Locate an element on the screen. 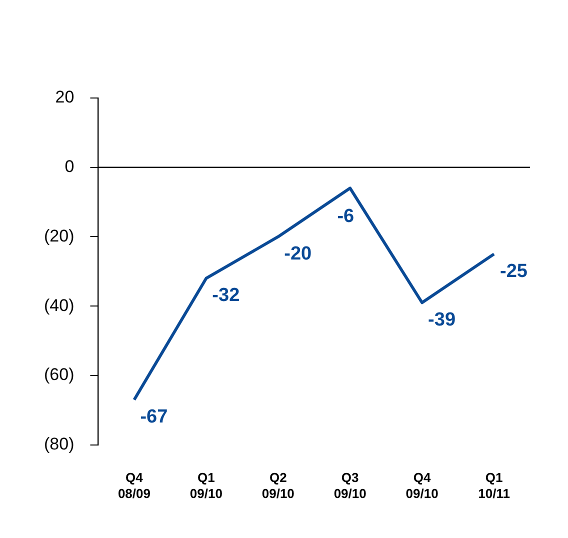  x-tick-label: Q1 09/10 is located at coordinates (206, 485).